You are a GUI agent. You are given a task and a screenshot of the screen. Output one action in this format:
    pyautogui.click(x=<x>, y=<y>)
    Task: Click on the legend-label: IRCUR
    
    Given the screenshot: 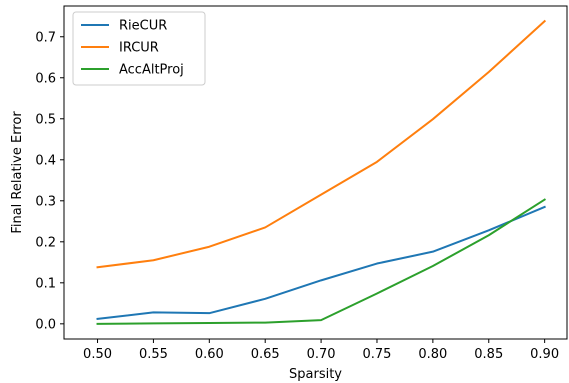 What is the action you would take?
    pyautogui.click(x=139, y=48)
    